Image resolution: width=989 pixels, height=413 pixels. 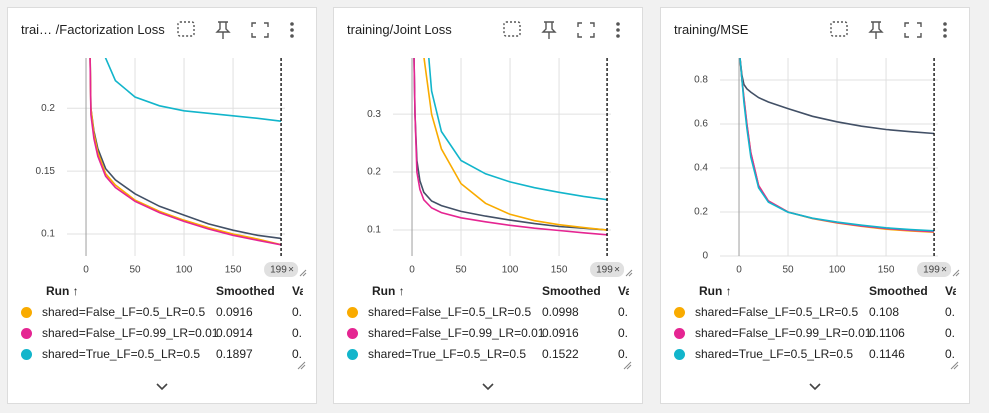 What do you see at coordinates (711, 29) in the screenshot?
I see `card-title: training/MSE` at bounding box center [711, 29].